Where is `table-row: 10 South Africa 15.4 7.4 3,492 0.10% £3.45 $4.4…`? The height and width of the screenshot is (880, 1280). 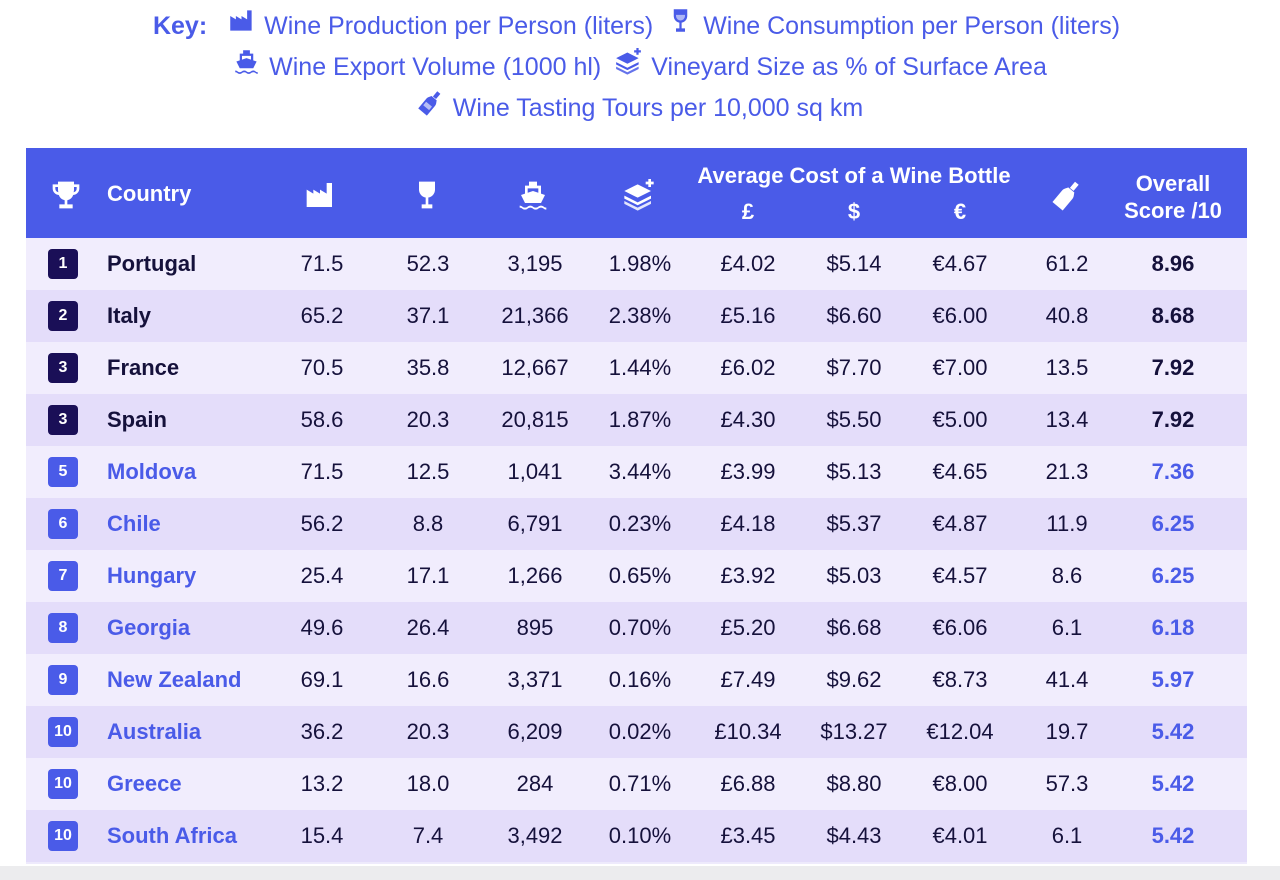 table-row: 10 South Africa 15.4 7.4 3,492 0.10% £3.45 $4.4… is located at coordinates (636, 836).